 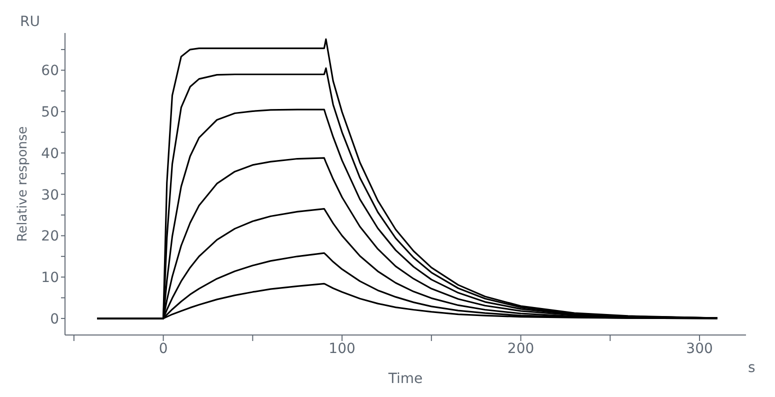 What do you see at coordinates (23, 184) in the screenshot?
I see `y-axis-title: Relative response` at bounding box center [23, 184].